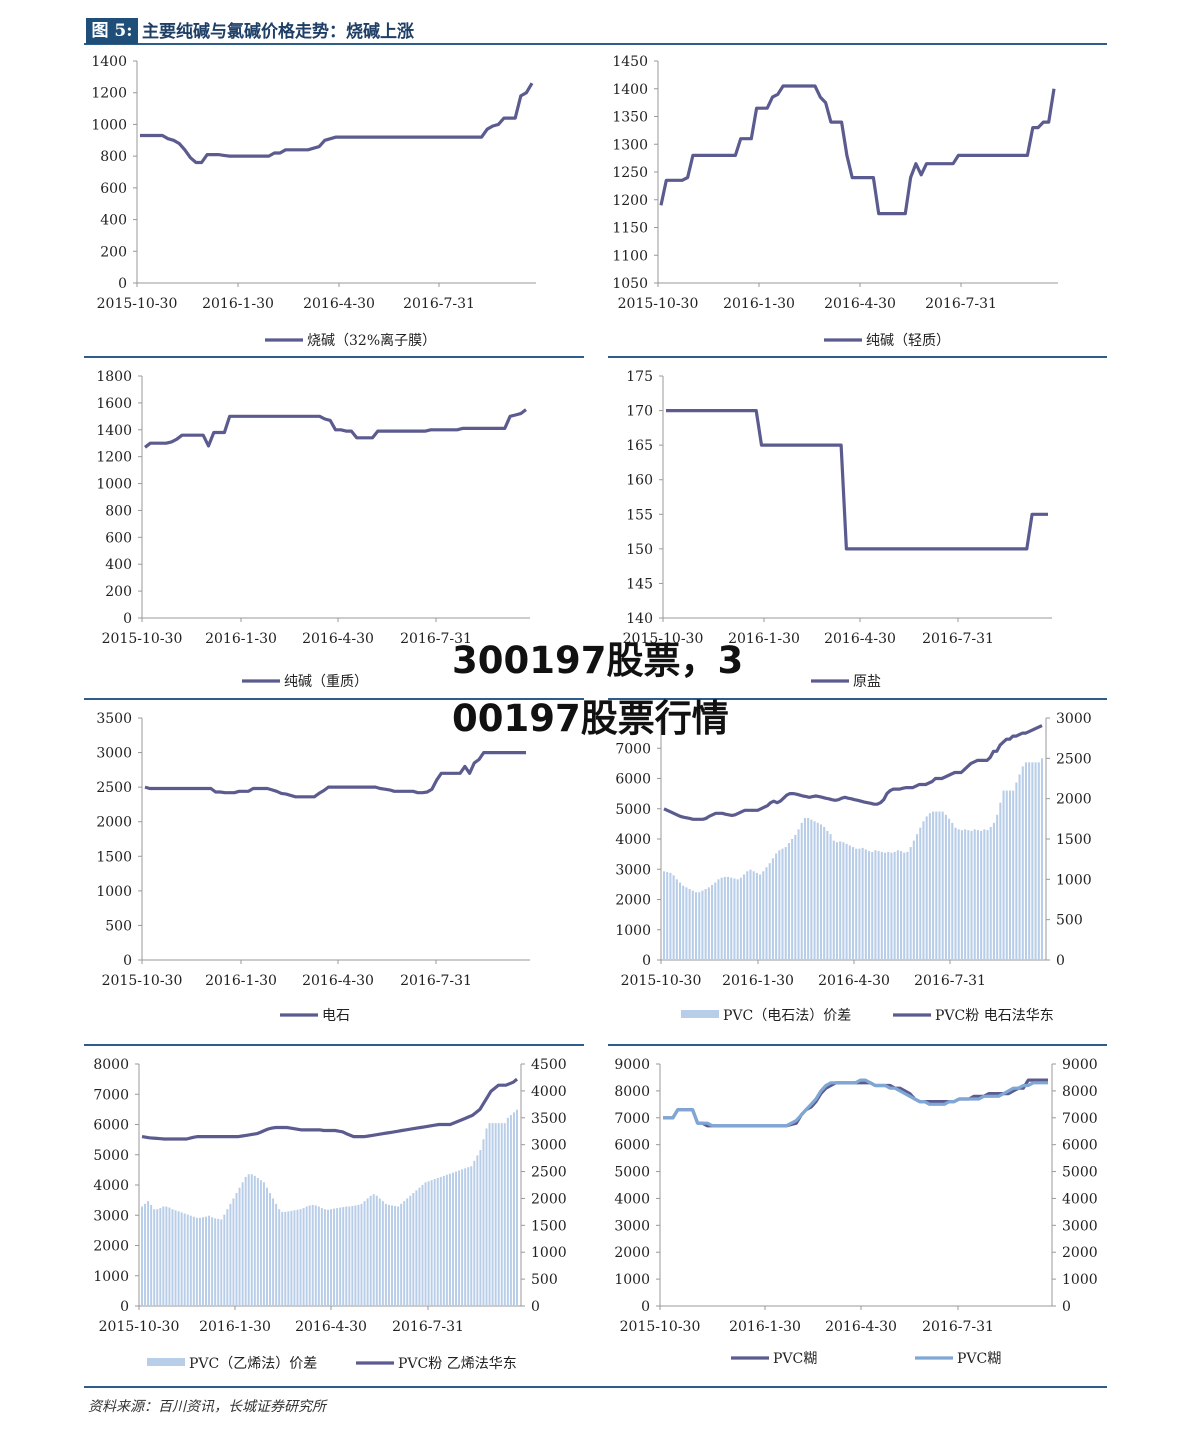 The height and width of the screenshot is (1434, 1191). What do you see at coordinates (118, 511) in the screenshot?
I see `y-tick-label: 800` at bounding box center [118, 511].